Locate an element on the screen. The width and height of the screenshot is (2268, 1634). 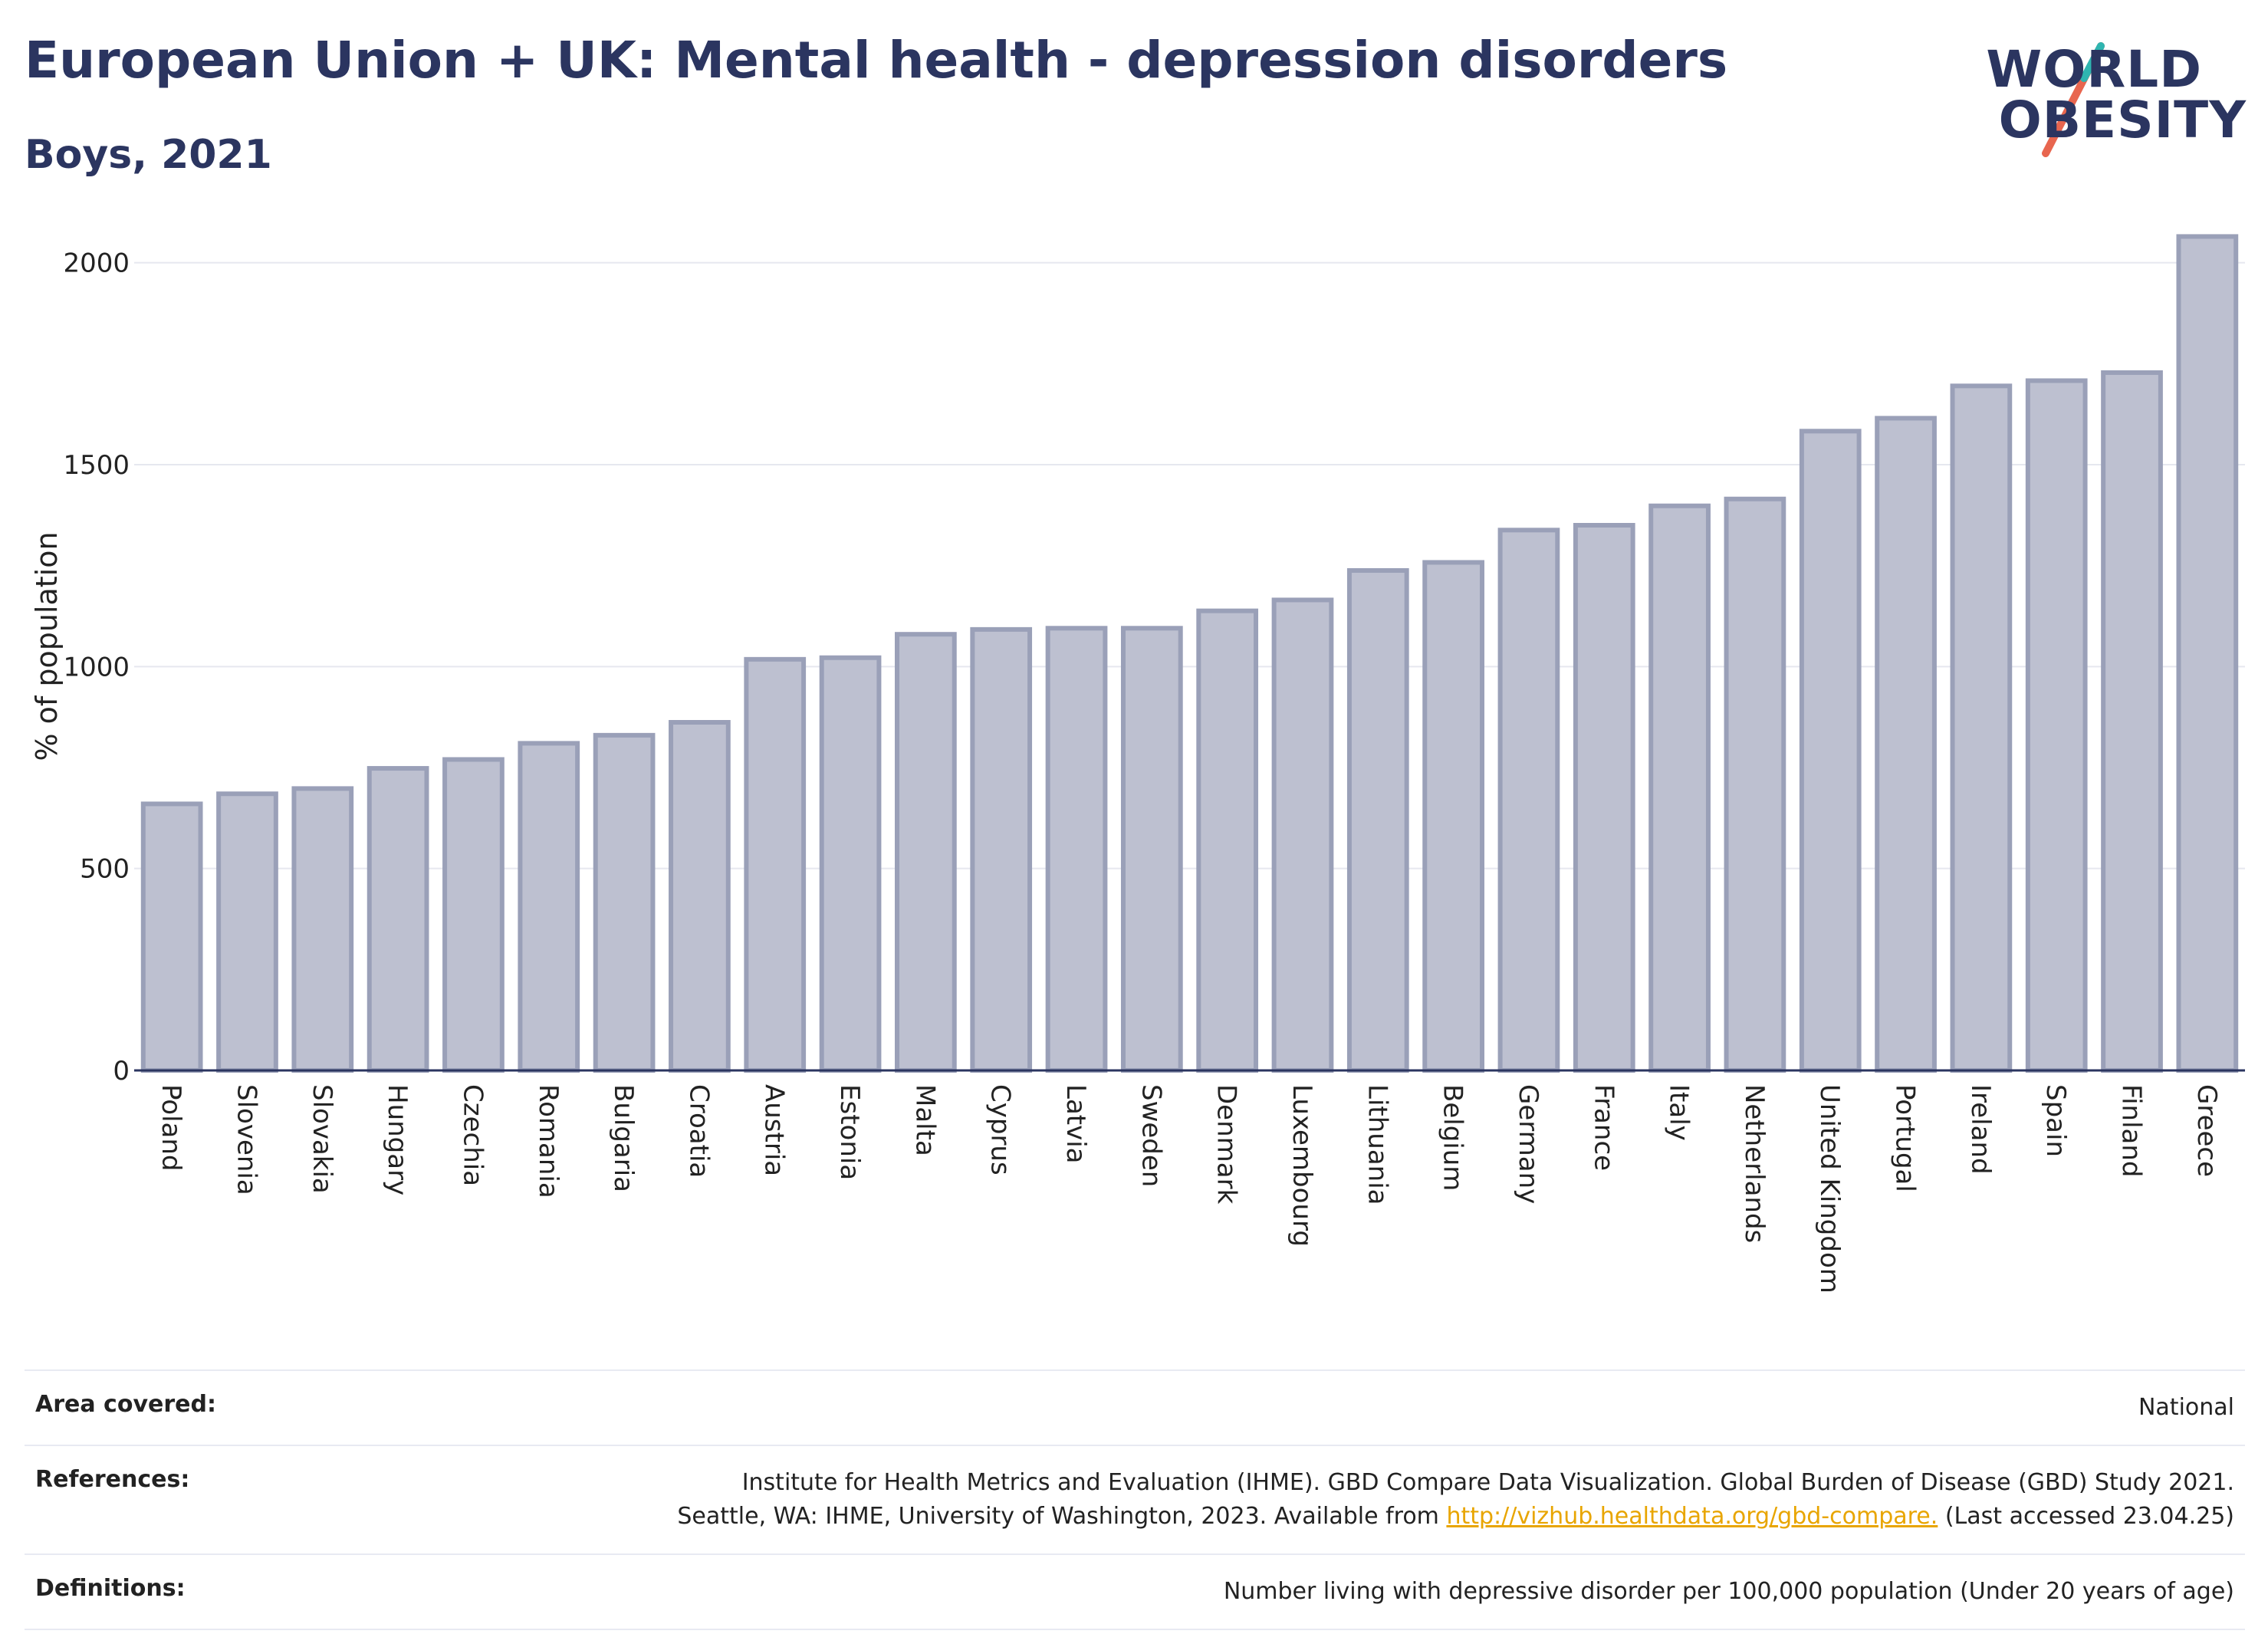
x-tick-label: Czechia is located at coordinates (472, 1135).